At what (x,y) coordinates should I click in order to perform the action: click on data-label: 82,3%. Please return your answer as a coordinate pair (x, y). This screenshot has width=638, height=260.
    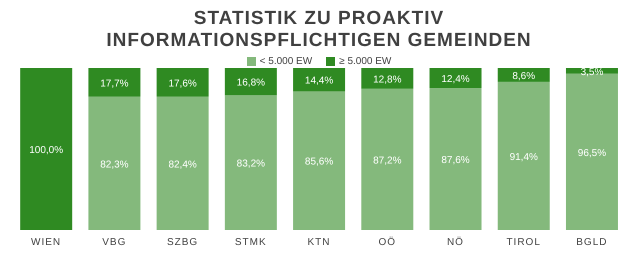
    Looking at the image, I should click on (114, 164).